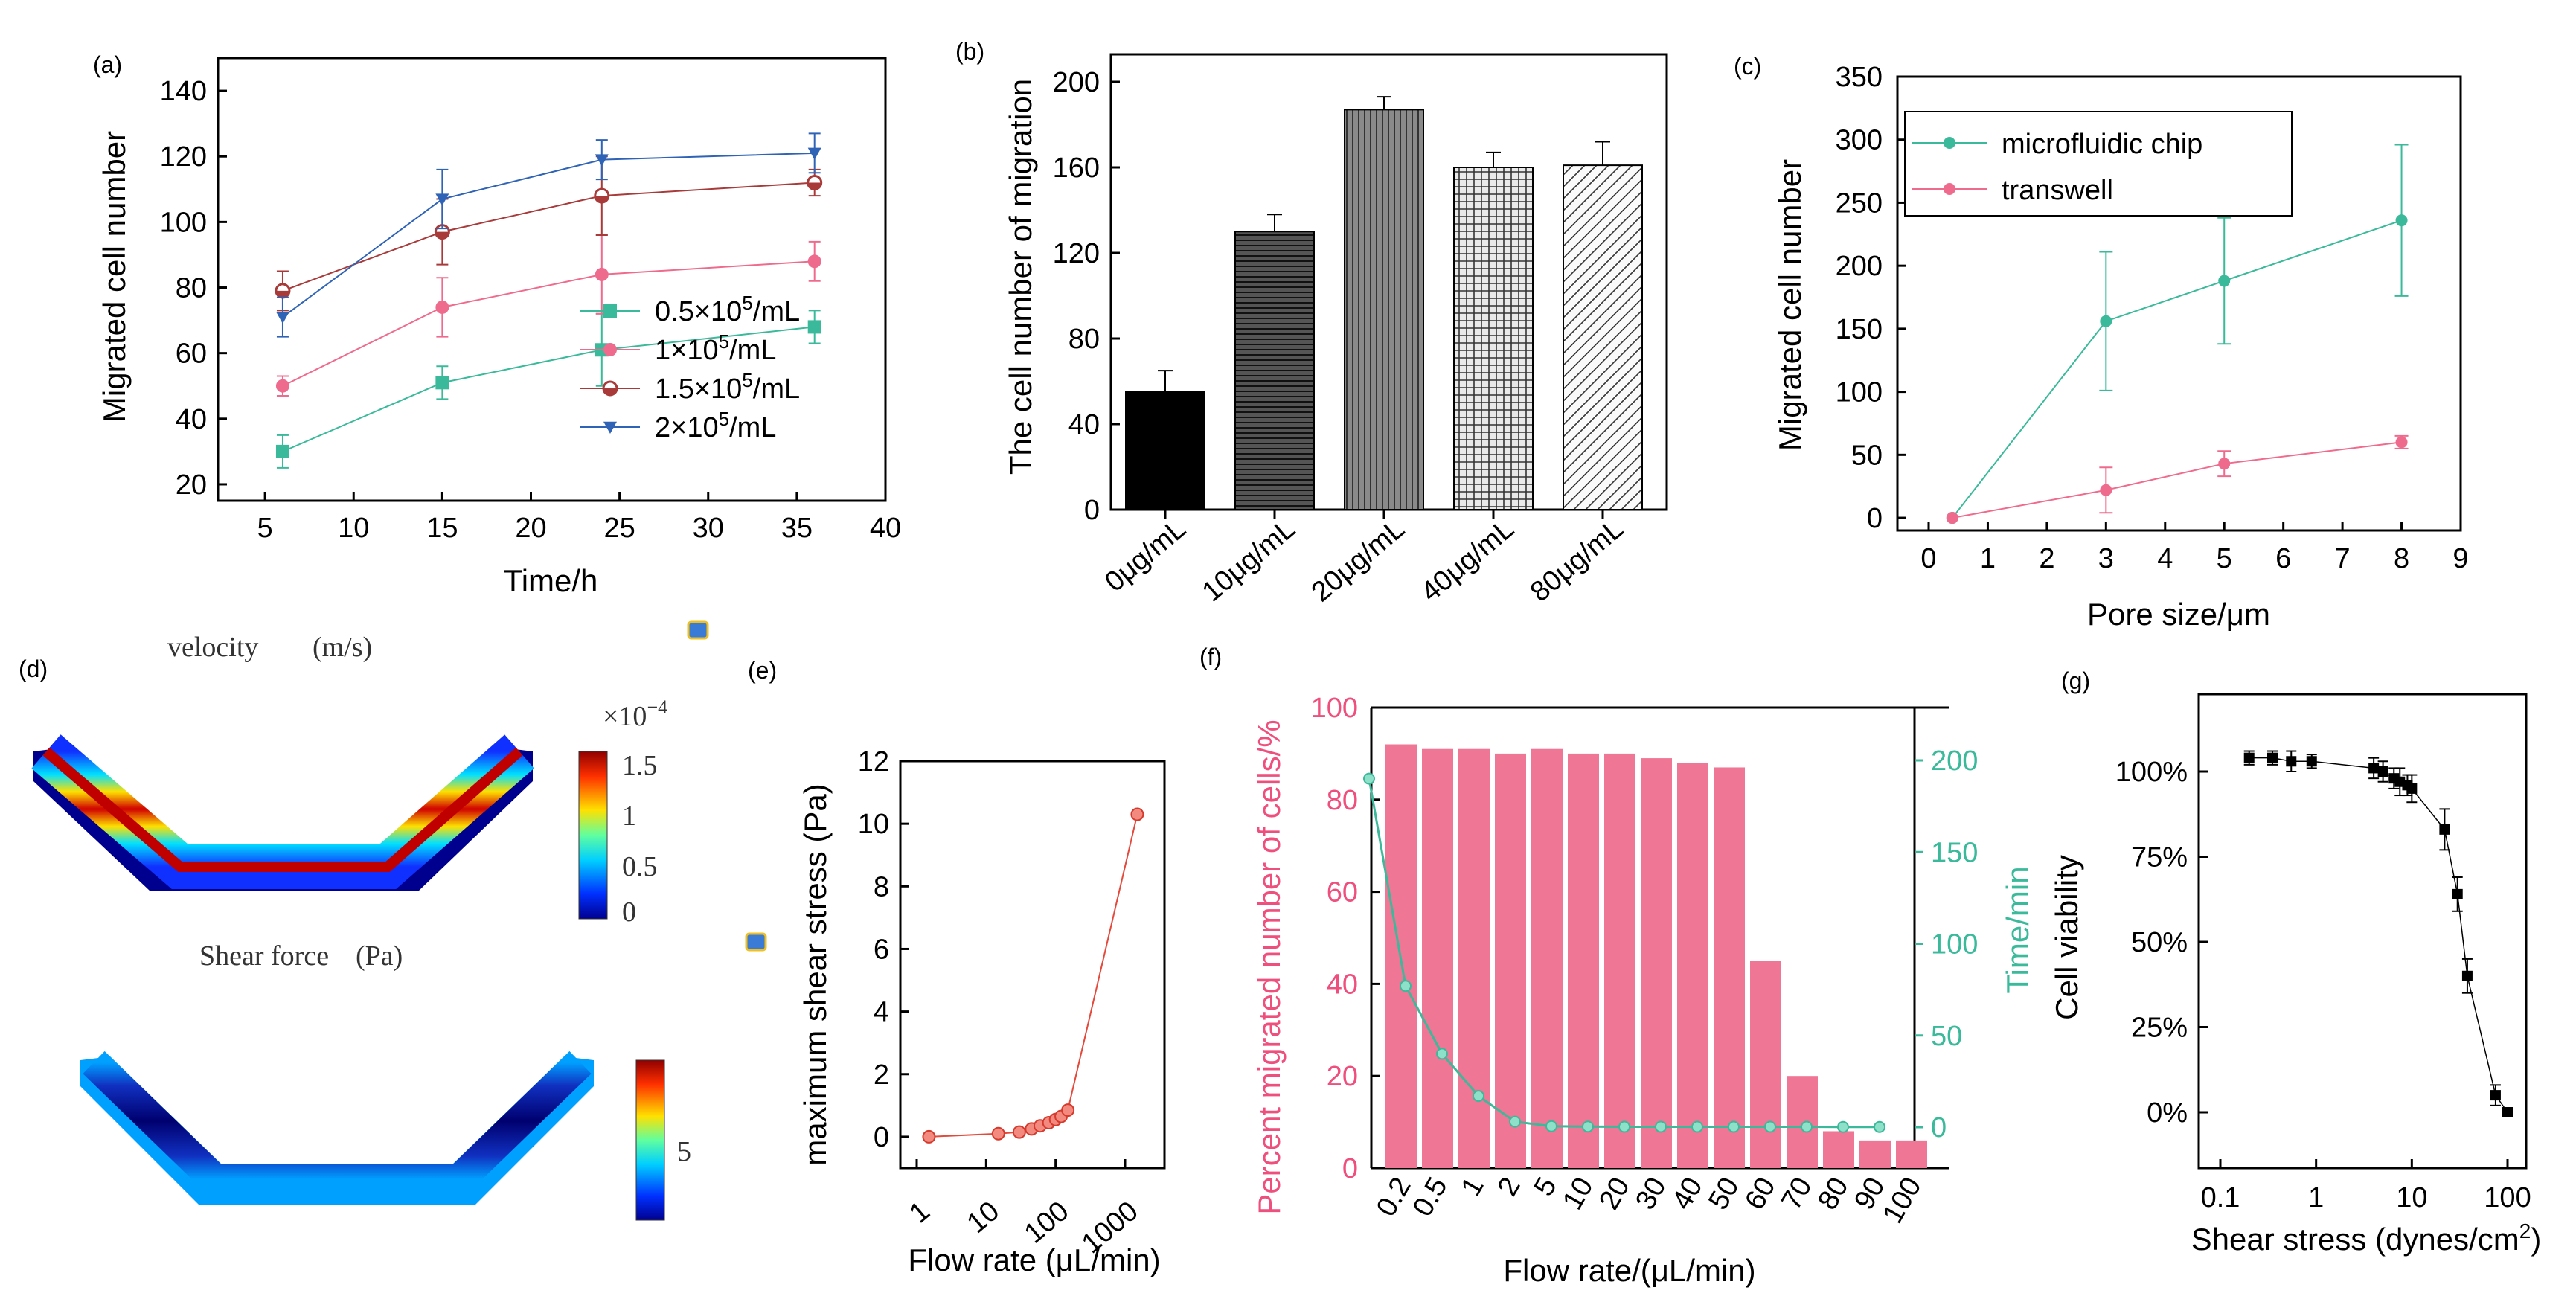 This screenshot has width=2576, height=1302. I want to click on panel-c-xtick-label: 7, so click(2343, 558).